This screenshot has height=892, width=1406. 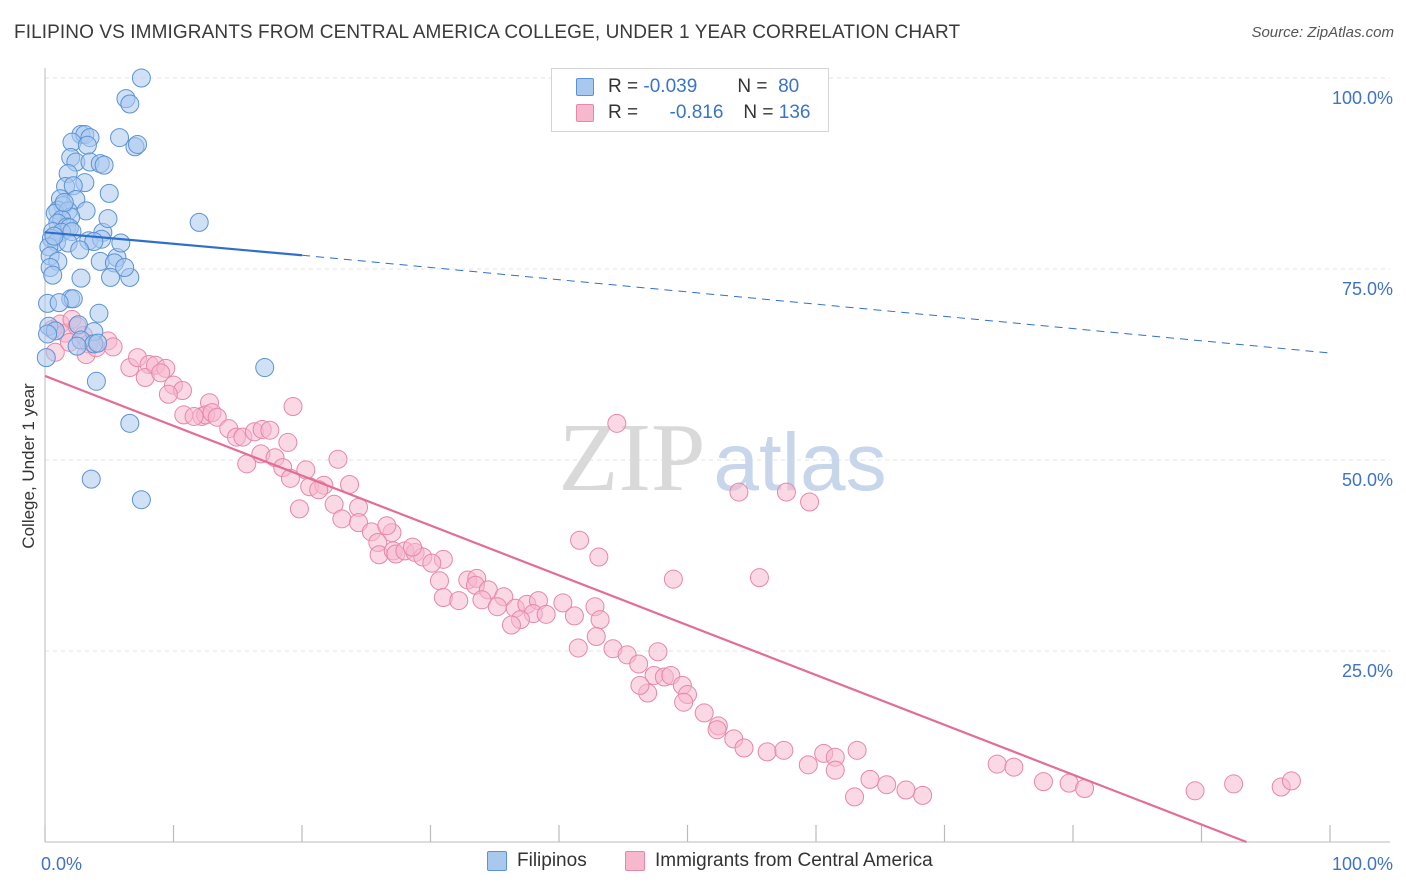 What do you see at coordinates (623, 112) in the screenshot?
I see `r-label: R =` at bounding box center [623, 112].